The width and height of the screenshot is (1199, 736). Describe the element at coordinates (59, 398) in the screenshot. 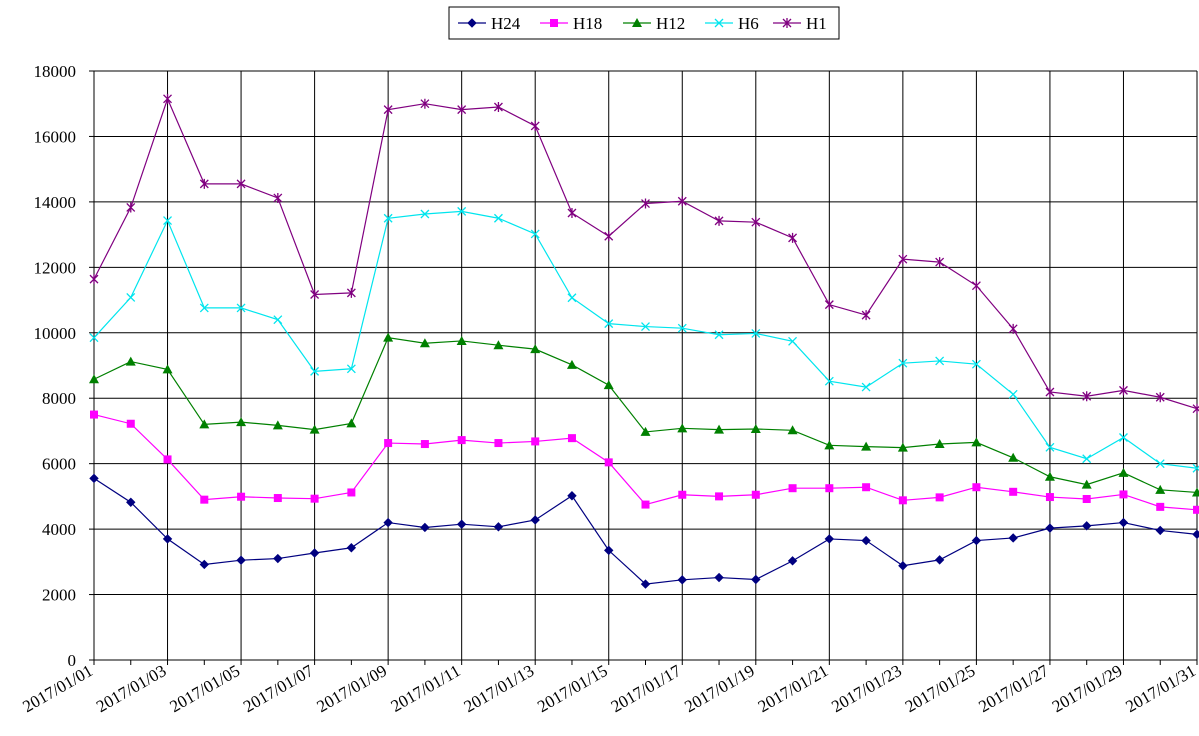

I see `y-tick-label: 8000` at that location.